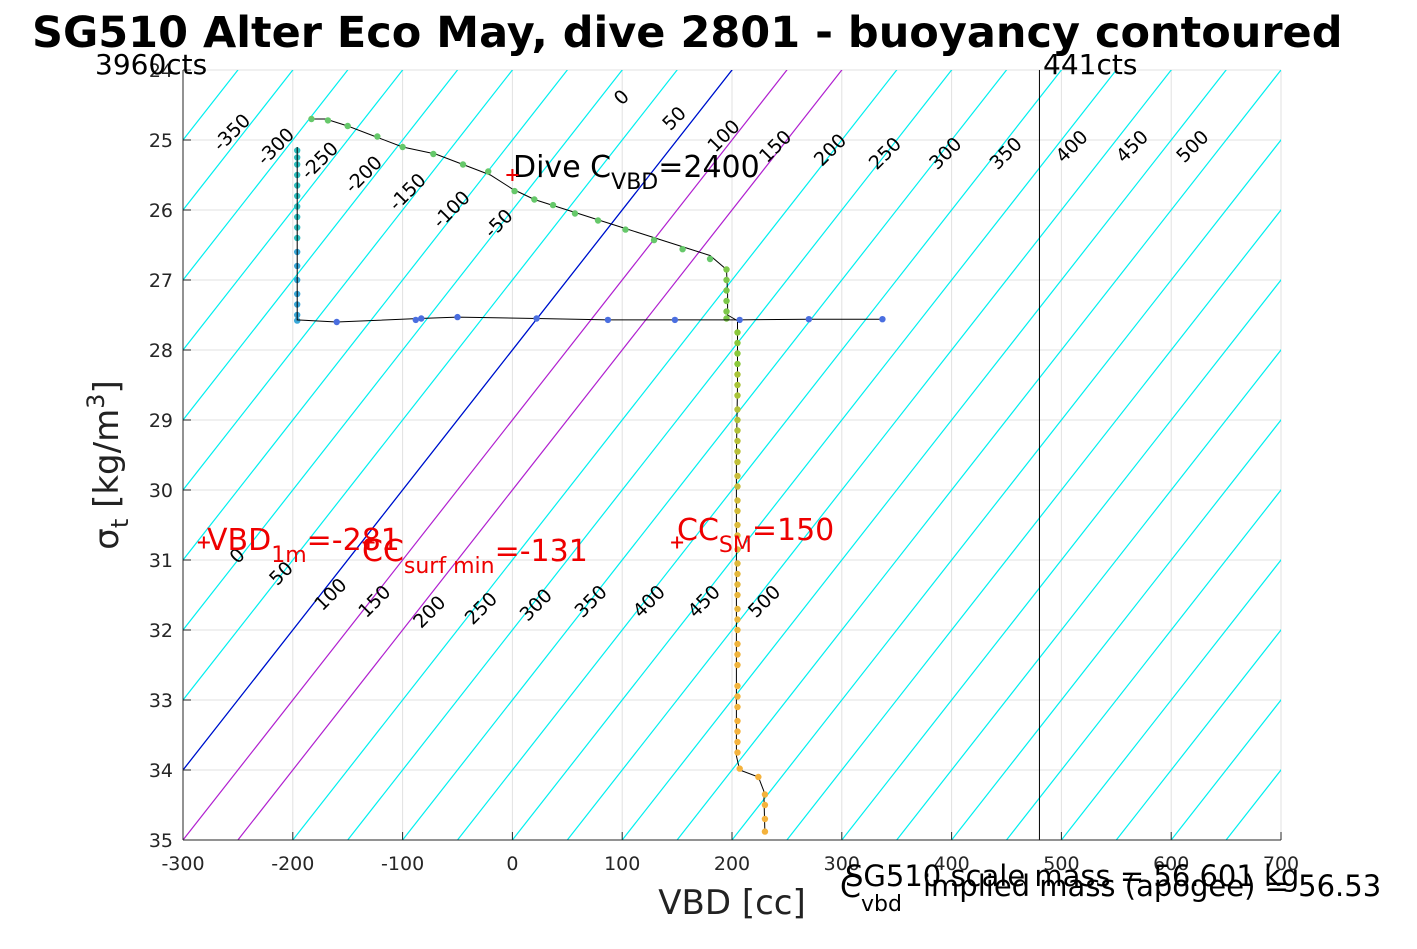 This screenshot has width=1417, height=949. I want to click on y-axis-units-close: ], so click(107, 386).